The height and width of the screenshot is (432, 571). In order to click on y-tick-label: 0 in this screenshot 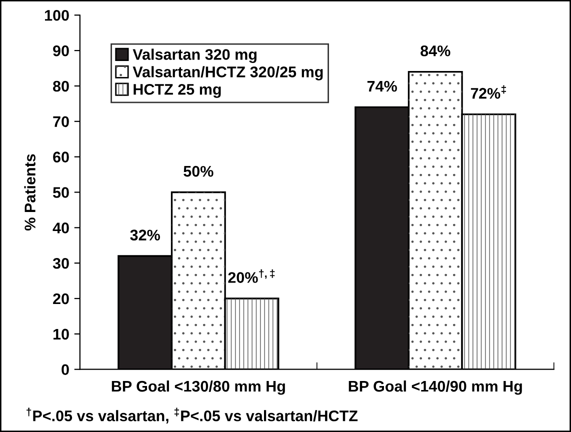, I will do `click(65, 370)`.